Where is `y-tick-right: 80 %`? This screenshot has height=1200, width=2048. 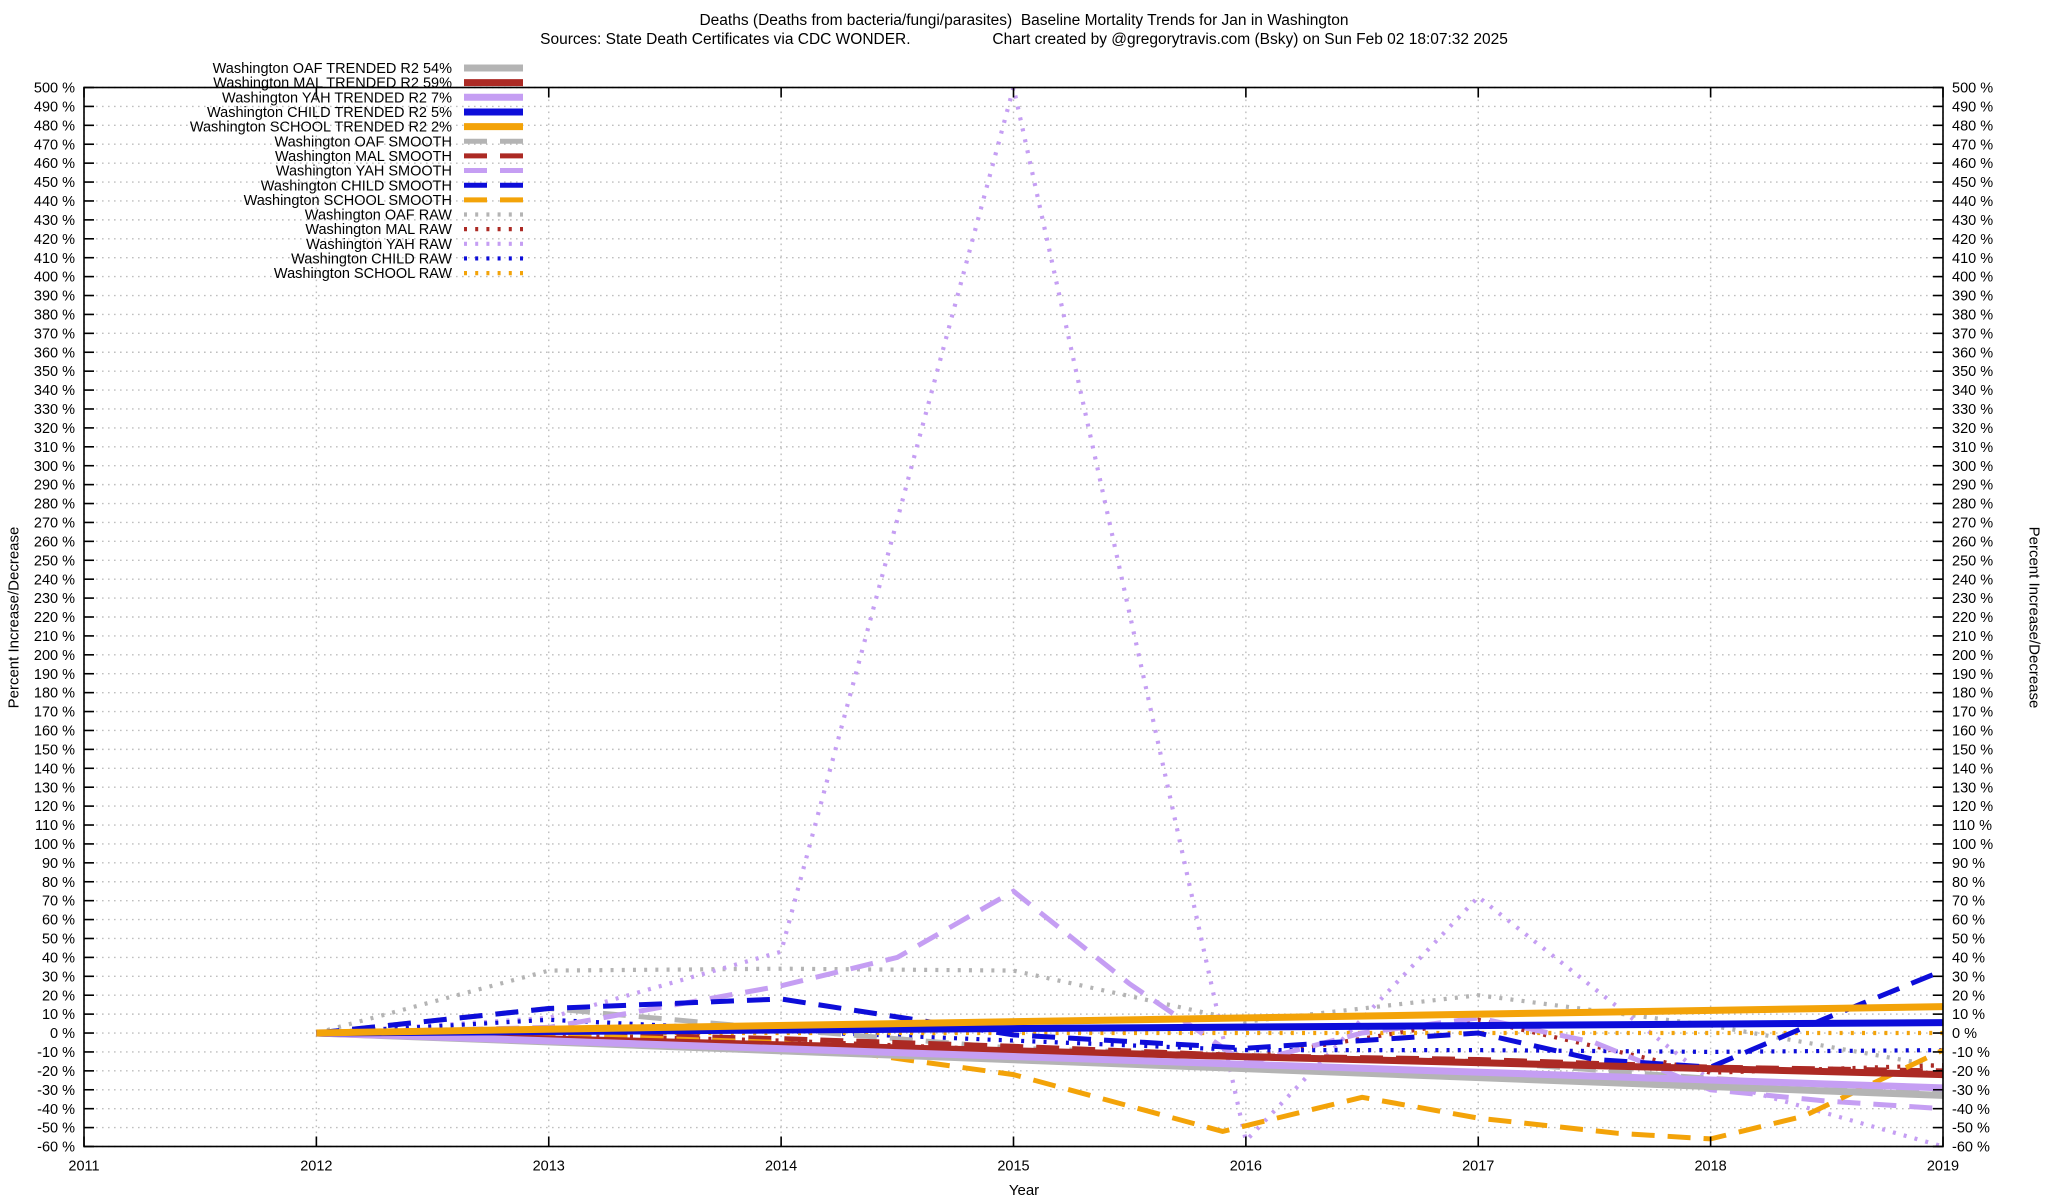
y-tick-right: 80 % is located at coordinates (1968, 883).